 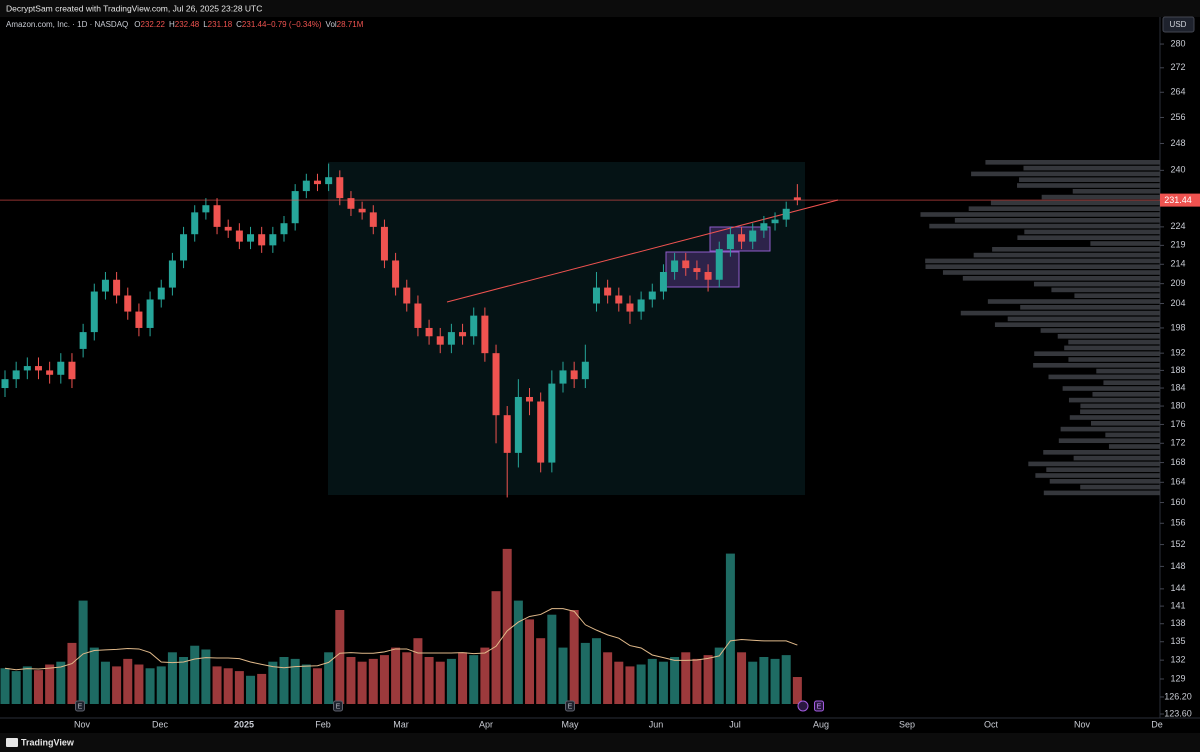 I want to click on x-tick-label: Oct, so click(x=991, y=724).